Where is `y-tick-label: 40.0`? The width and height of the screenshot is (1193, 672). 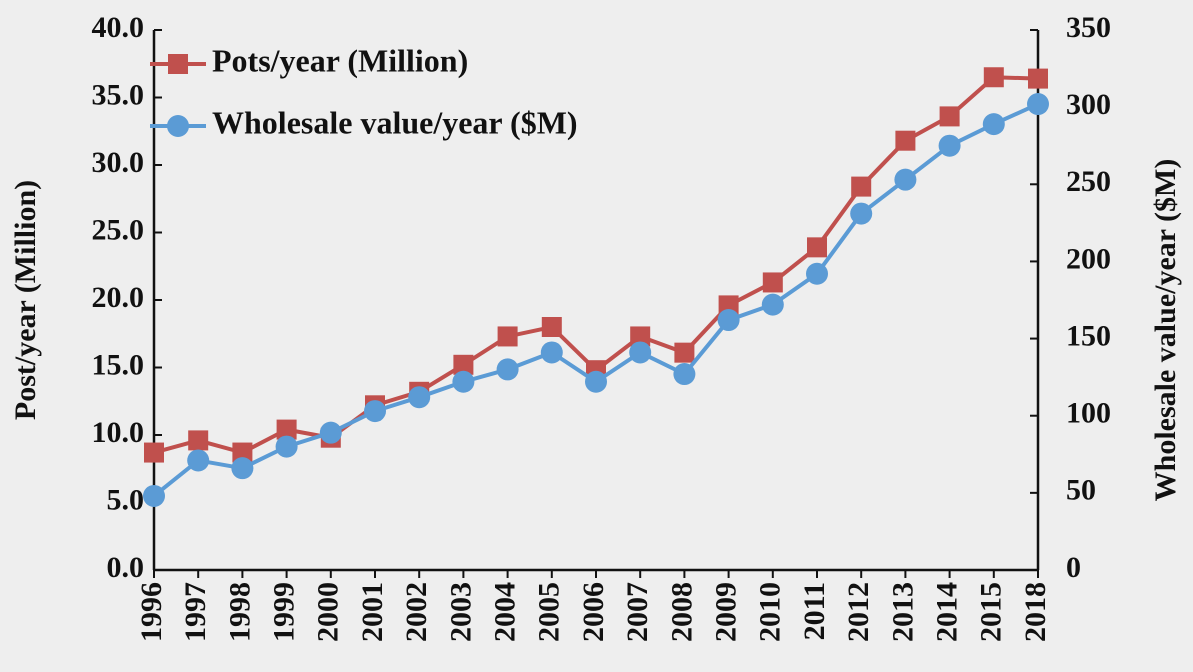 y-tick-label: 40.0 is located at coordinates (118, 27).